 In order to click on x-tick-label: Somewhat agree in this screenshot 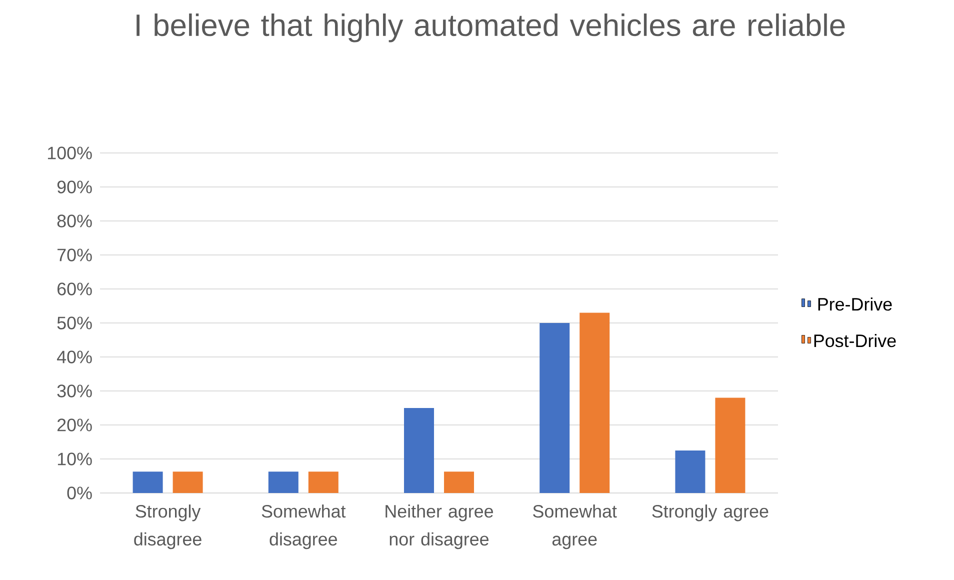, I will do `click(575, 527)`.